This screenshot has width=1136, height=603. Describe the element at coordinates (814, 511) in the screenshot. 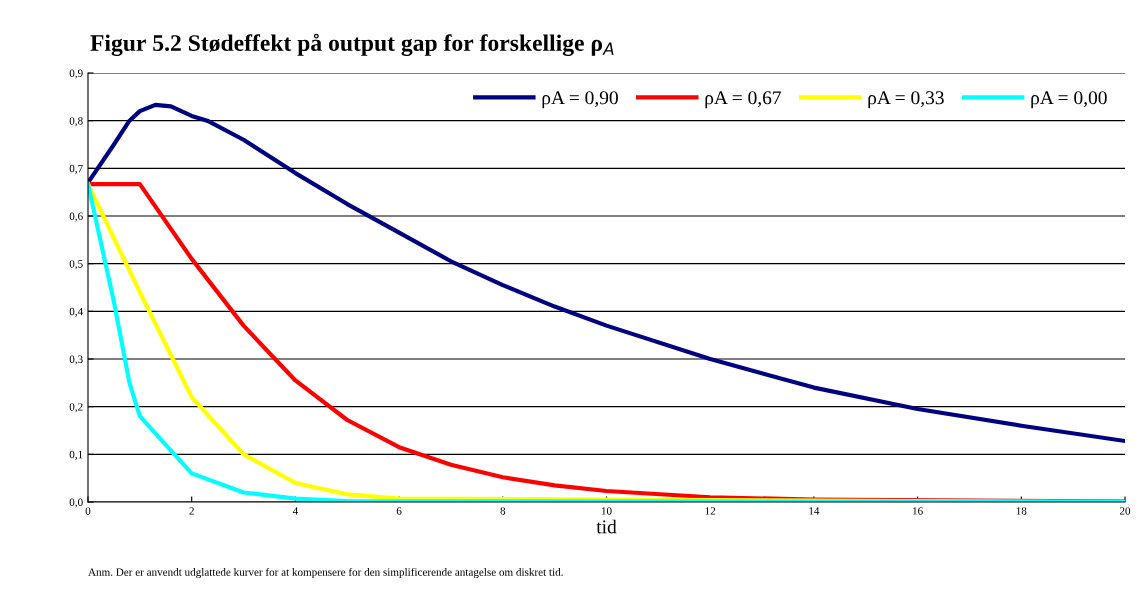

I see `x-tick-label: 14` at that location.